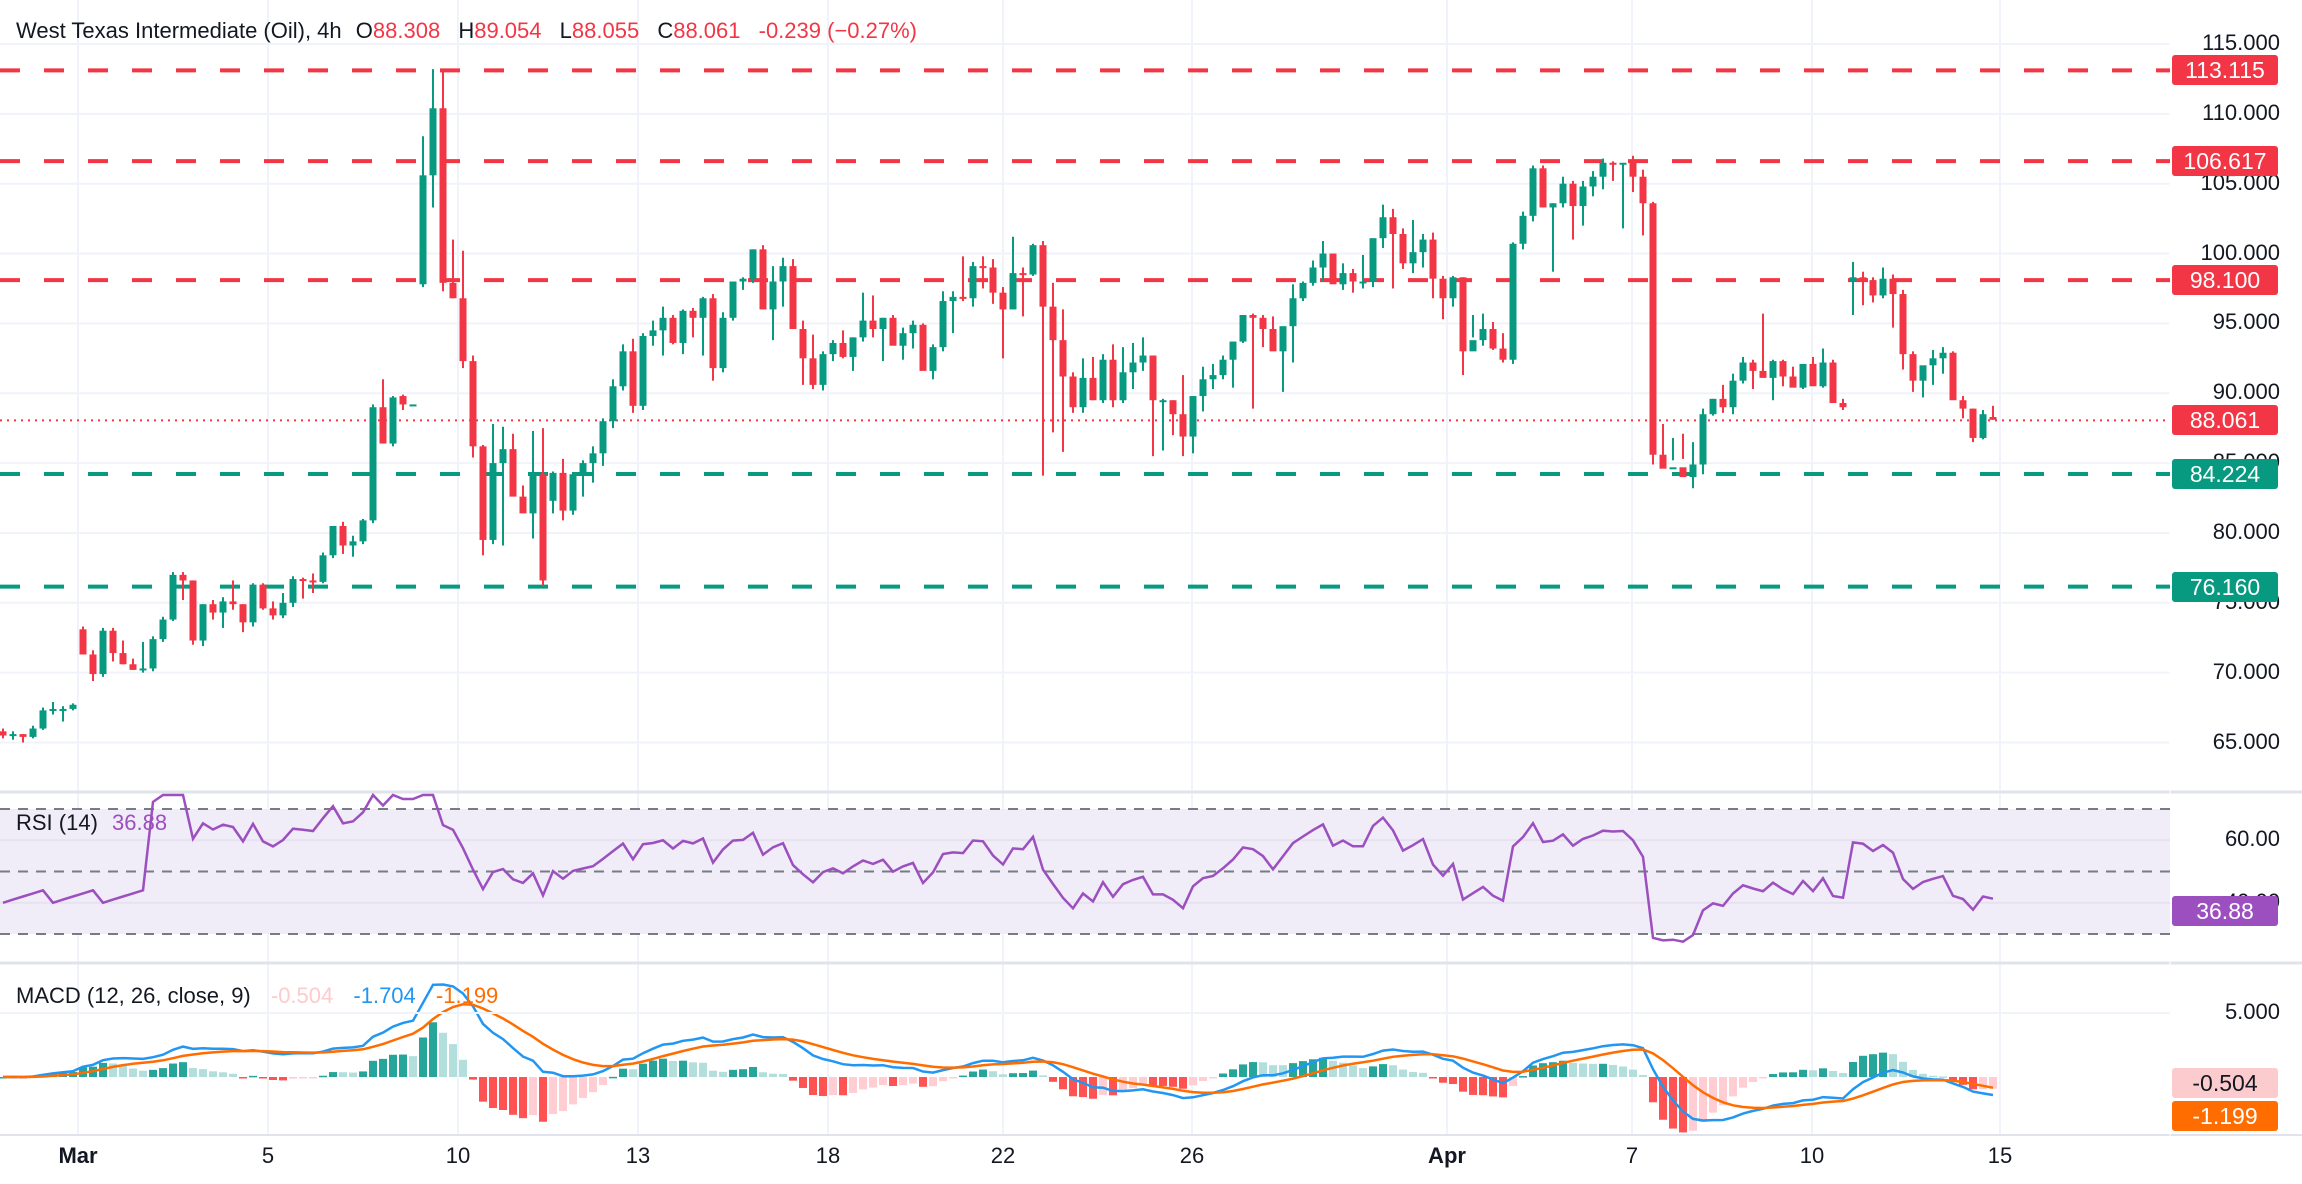 The image size is (2302, 1184). Describe the element at coordinates (1632, 1155) in the screenshot. I see `time-axis-label: 7` at that location.